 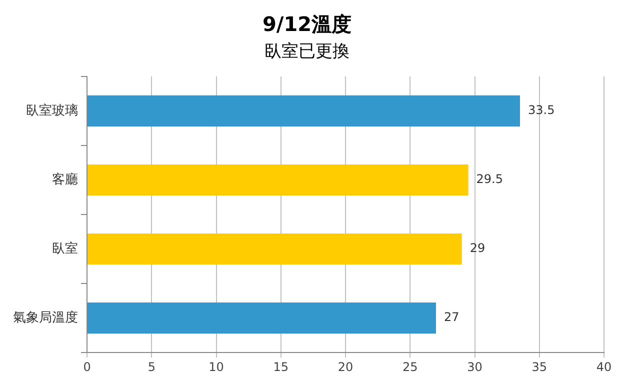 I want to click on x-tick-label: 15, so click(x=281, y=367).